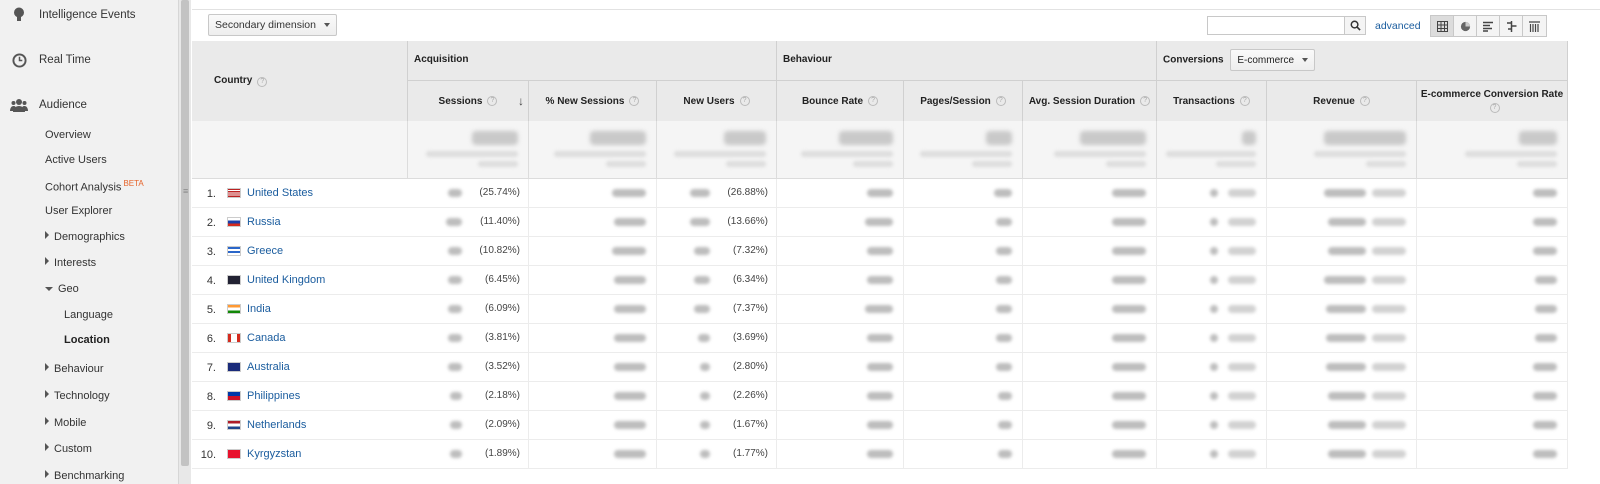  What do you see at coordinates (468, 101) in the screenshot?
I see `sessions-column-header: Sessions? ↓` at bounding box center [468, 101].